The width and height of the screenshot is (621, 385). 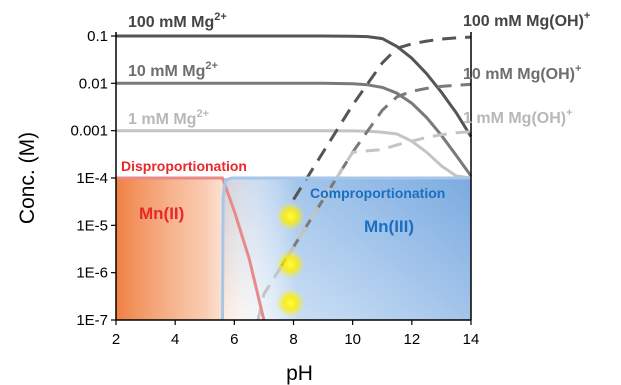 I want to click on label-10mM-mgoh-sup: +, so click(x=578, y=69).